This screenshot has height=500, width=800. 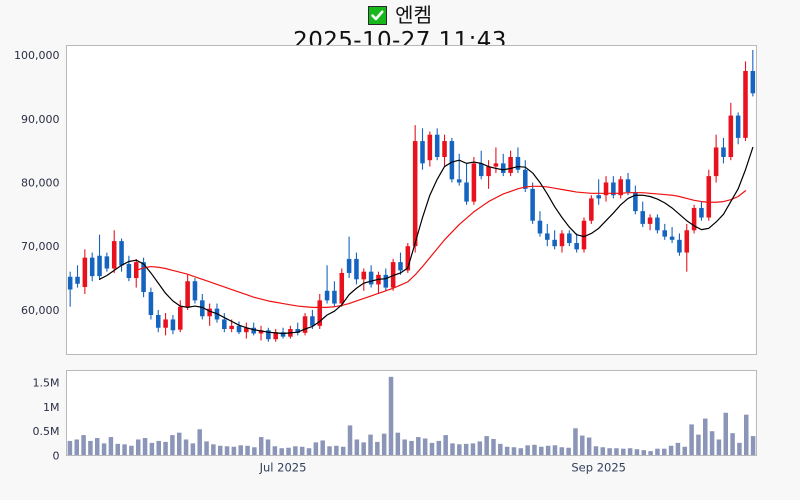 What do you see at coordinates (40, 119) in the screenshot?
I see `price-ytick-label: 90,000` at bounding box center [40, 119].